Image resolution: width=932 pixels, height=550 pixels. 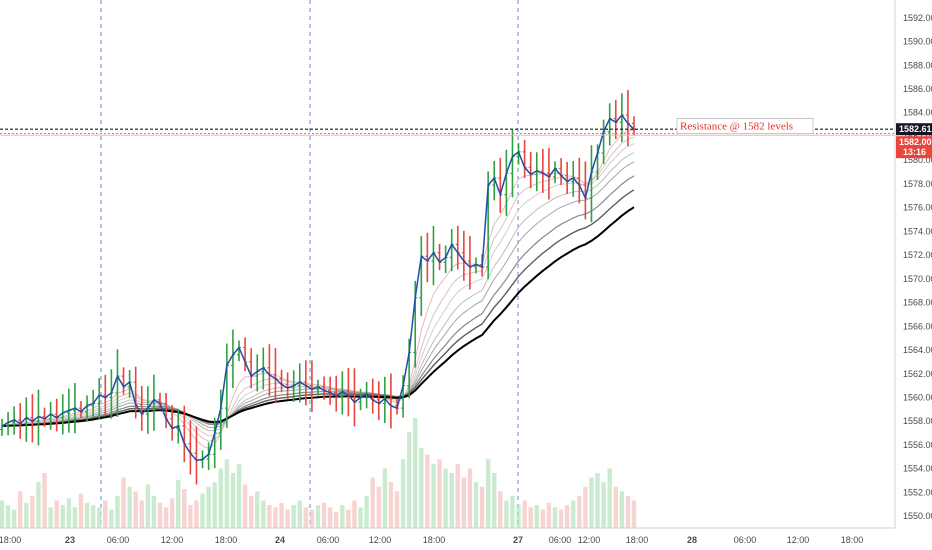 What do you see at coordinates (917, 421) in the screenshot?
I see `y-tick-label: 1558.00` at bounding box center [917, 421].